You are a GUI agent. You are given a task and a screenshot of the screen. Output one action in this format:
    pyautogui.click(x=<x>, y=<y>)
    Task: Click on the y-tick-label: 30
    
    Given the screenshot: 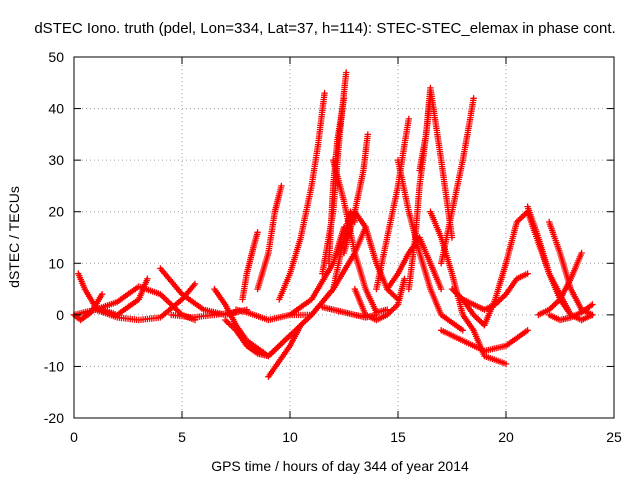 What is the action you would take?
    pyautogui.click(x=56, y=160)
    